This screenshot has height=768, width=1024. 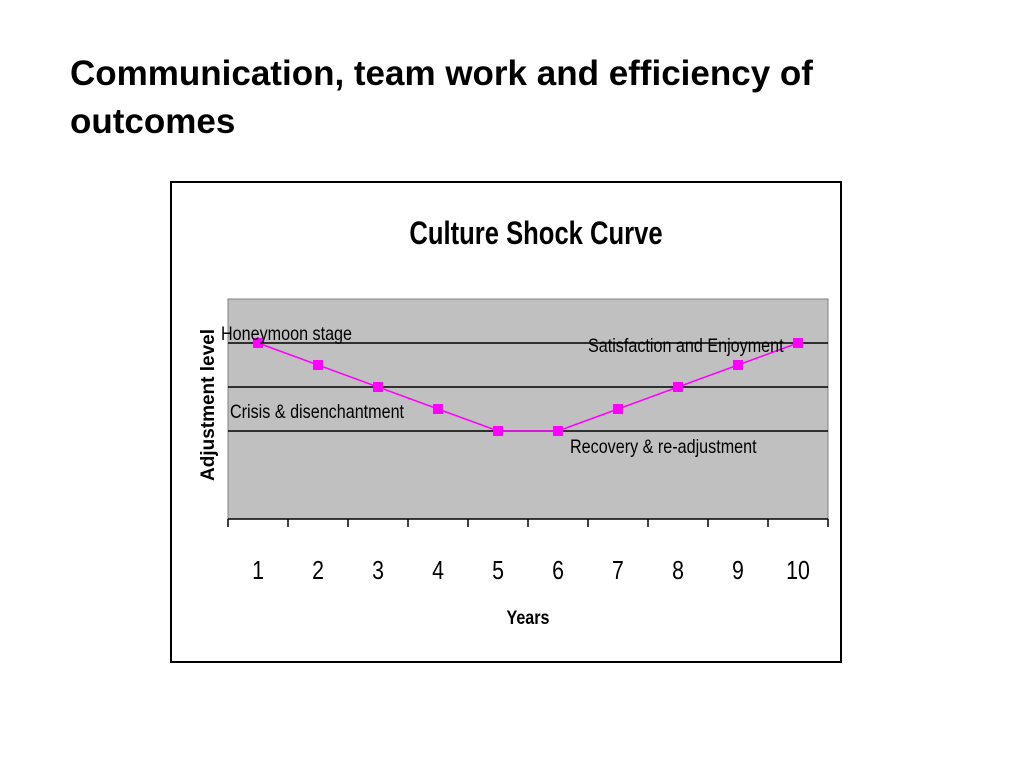 I want to click on x-tick-label: 1, so click(x=258, y=571).